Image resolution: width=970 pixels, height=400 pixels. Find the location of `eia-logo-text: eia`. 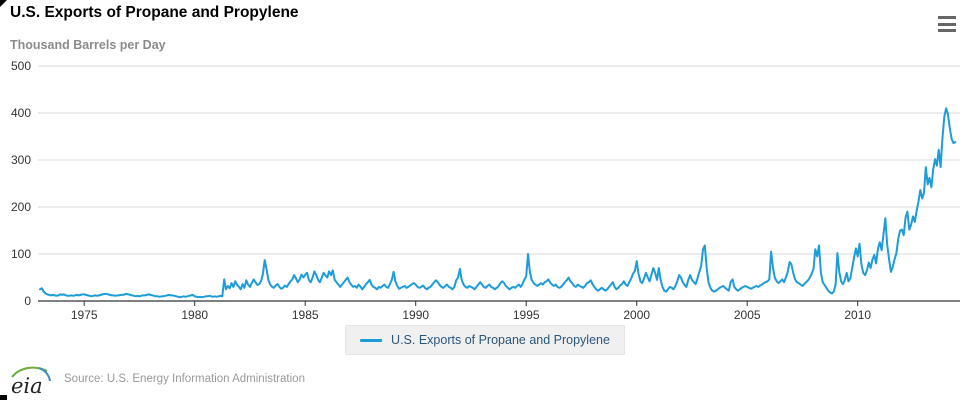

eia-logo-text: eia is located at coordinates (27, 386).